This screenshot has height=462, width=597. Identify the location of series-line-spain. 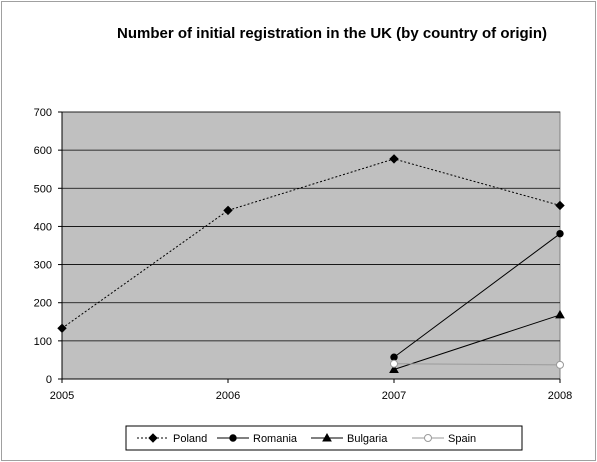
(477, 364).